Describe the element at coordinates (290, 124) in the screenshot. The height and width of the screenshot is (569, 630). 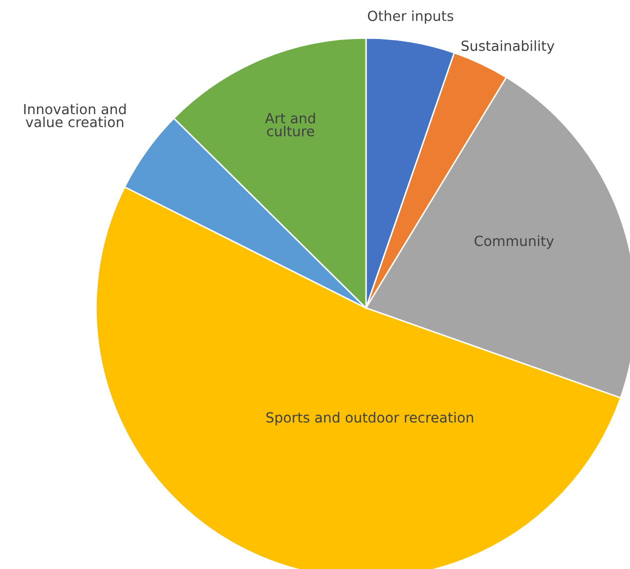
I see `slice-label: Art and culture` at that location.